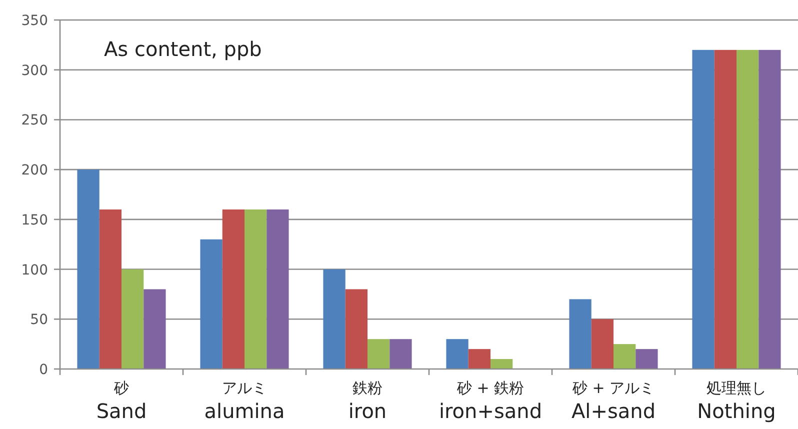  What do you see at coordinates (34, 120) in the screenshot?
I see `y-tick-label: 250` at bounding box center [34, 120].